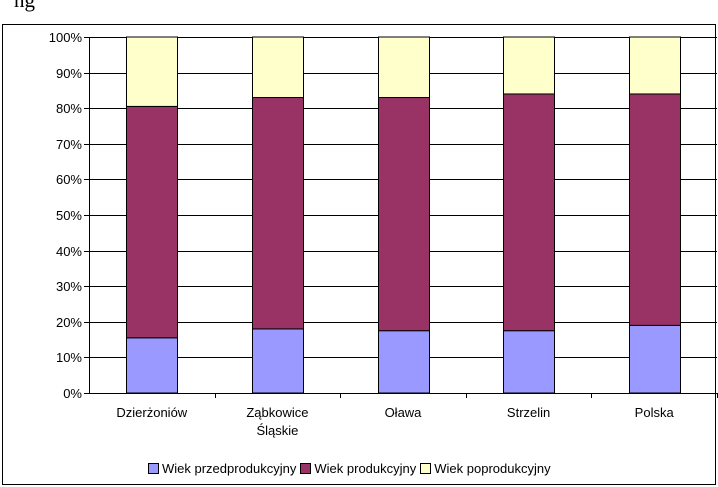 This screenshot has height=487, width=718. Describe the element at coordinates (492, 468) in the screenshot. I see `legend-label-post: Wiek poprodukcyjny` at that location.